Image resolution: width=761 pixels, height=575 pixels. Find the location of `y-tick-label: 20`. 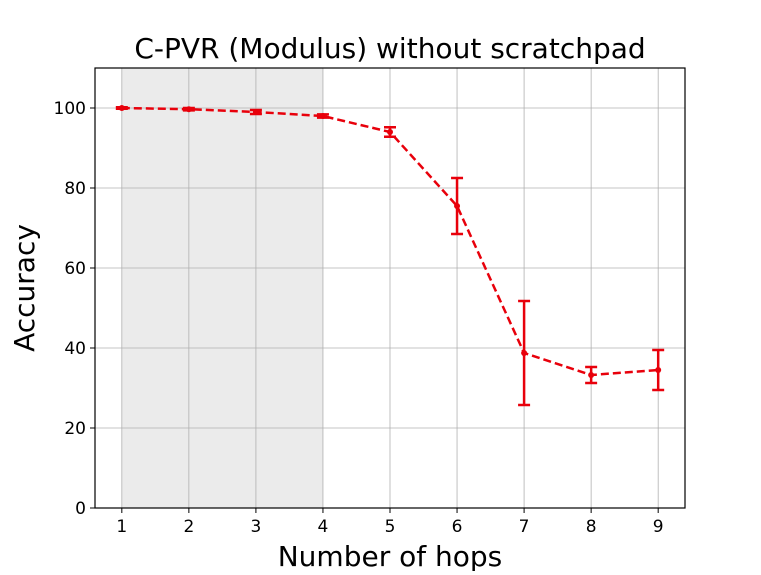

y-tick-label: 20 is located at coordinates (75, 429).